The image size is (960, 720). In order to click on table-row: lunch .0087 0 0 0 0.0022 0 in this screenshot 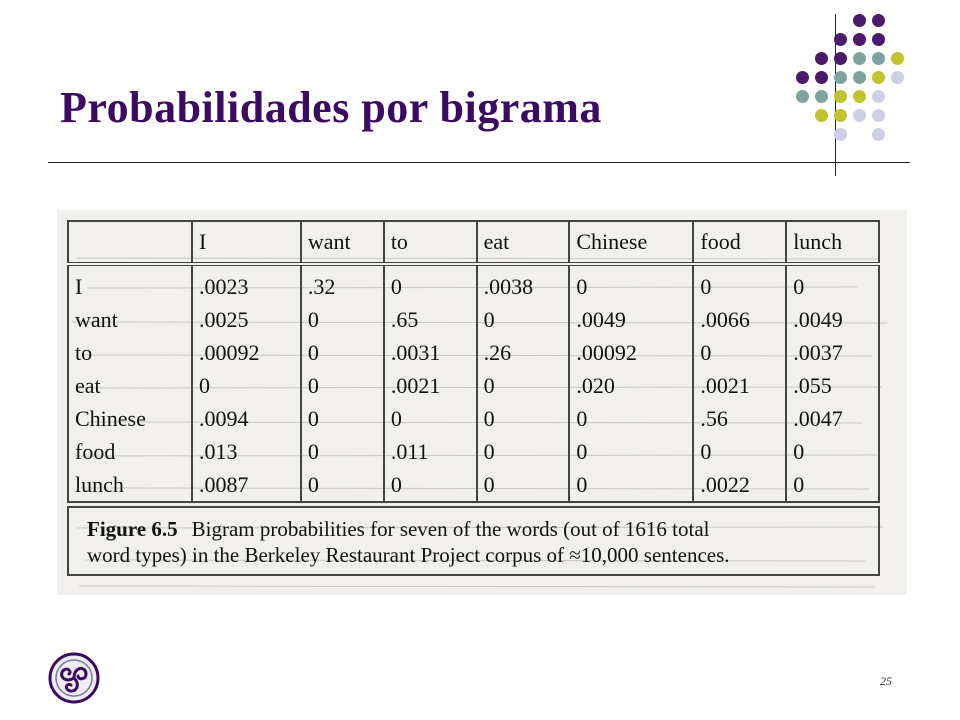, I will do `click(473, 485)`.